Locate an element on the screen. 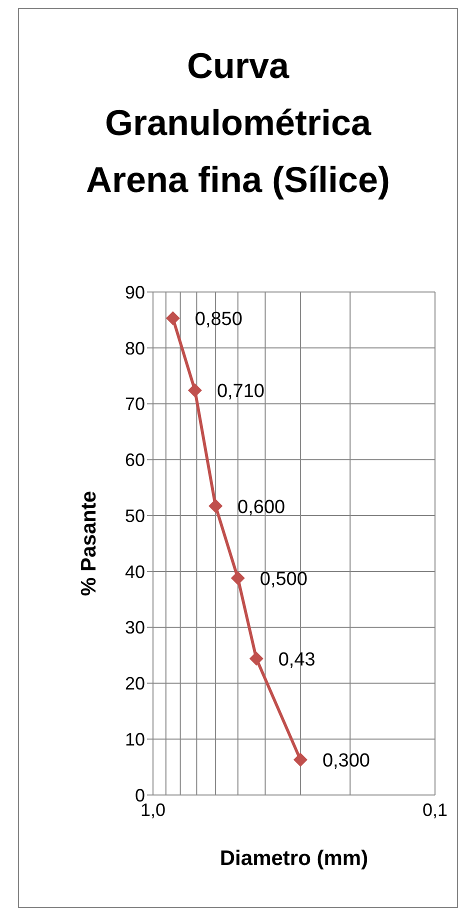 The width and height of the screenshot is (463, 918). y-tick-label: 0 is located at coordinates (139, 795).